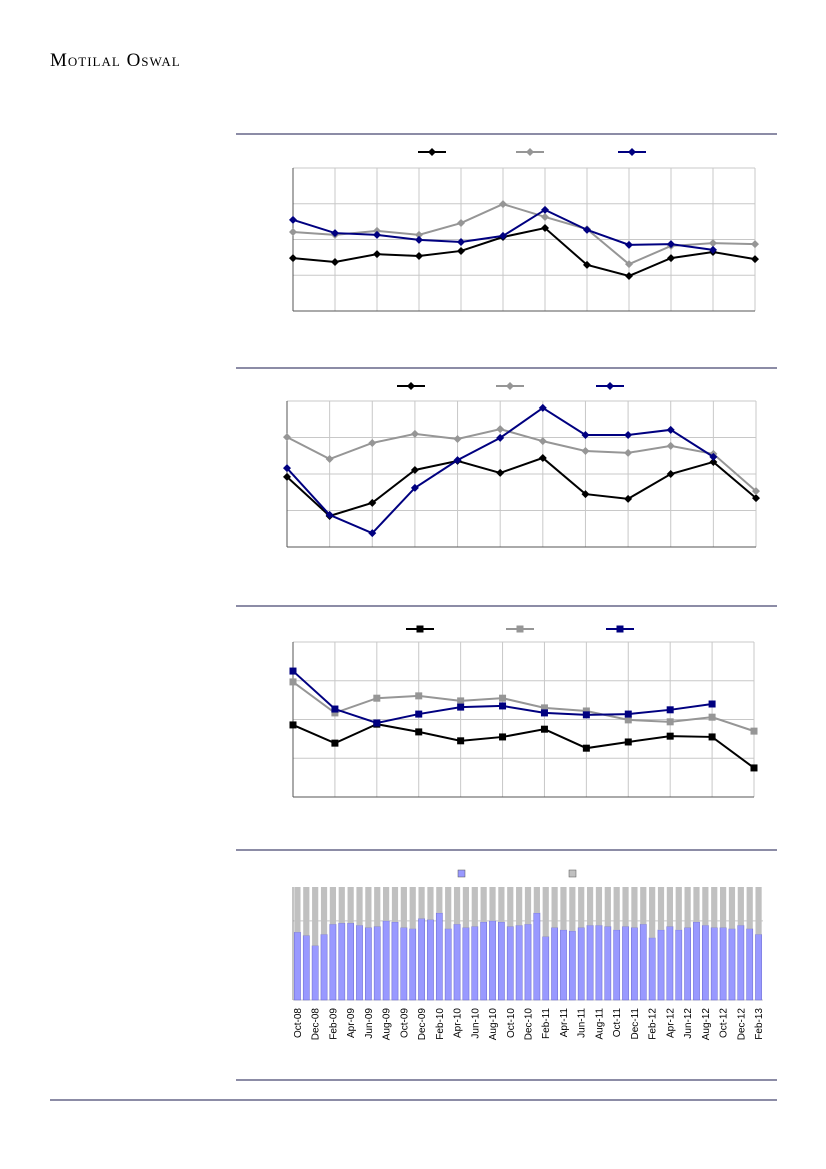 The image size is (826, 1169). Describe the element at coordinates (724, 1023) in the screenshot. I see `x-tick-label: Oct-12` at that location.